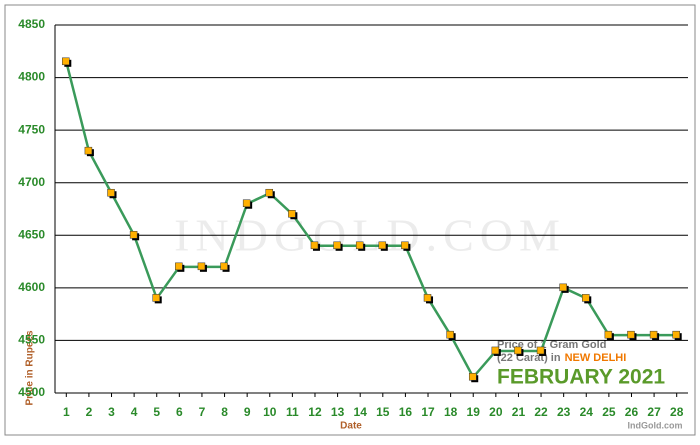 This screenshot has height=445, width=700. What do you see at coordinates (529, 358) in the screenshot?
I see `annotation-prefix: (22 Carat) in` at bounding box center [529, 358].